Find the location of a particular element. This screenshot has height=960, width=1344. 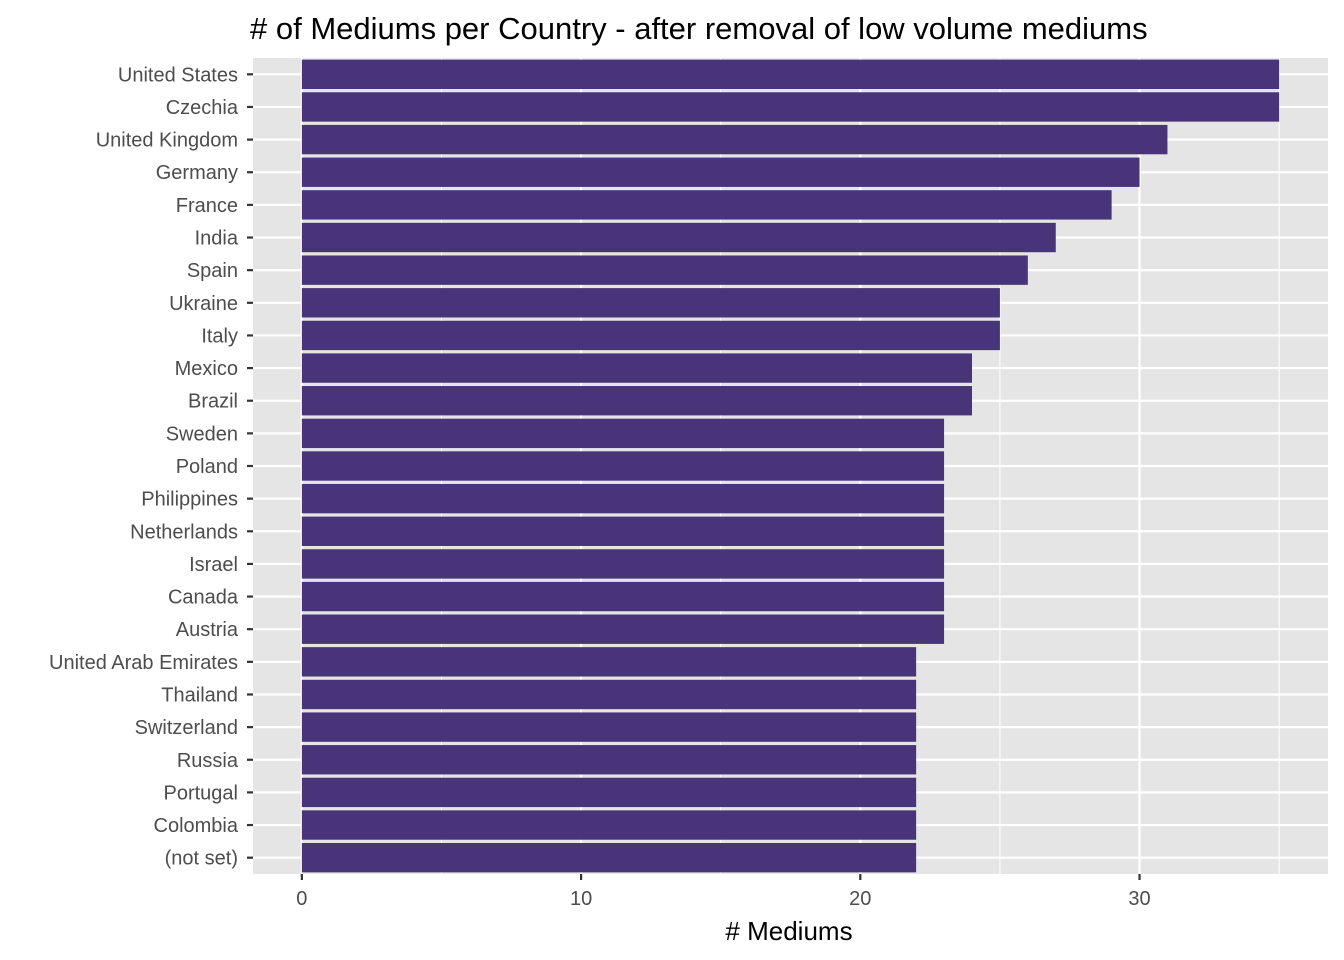

y-tick-label: Switzerland is located at coordinates (186, 728).